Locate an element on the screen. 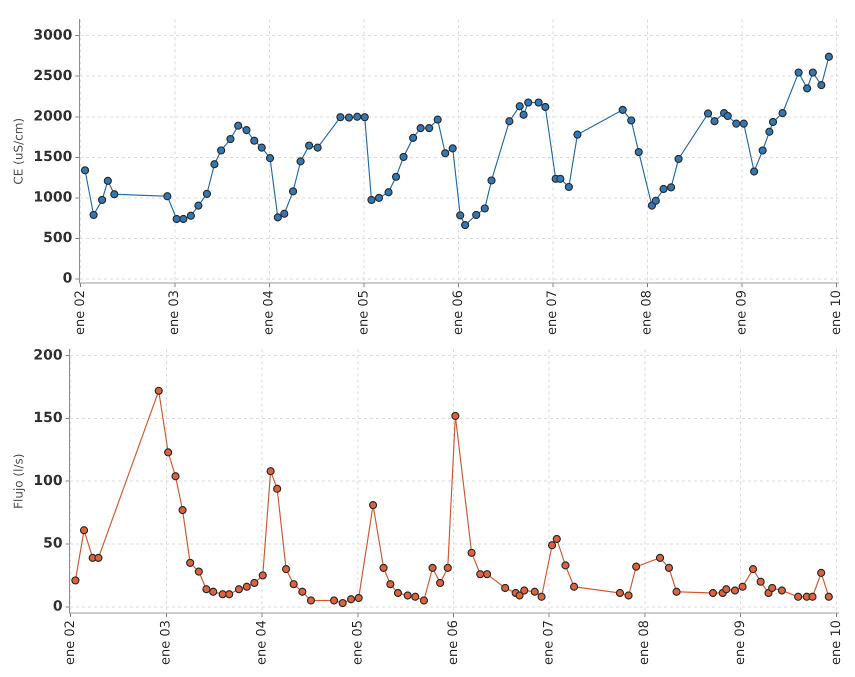 The width and height of the screenshot is (855, 677). y-tick-label: 2000 is located at coordinates (53, 116).